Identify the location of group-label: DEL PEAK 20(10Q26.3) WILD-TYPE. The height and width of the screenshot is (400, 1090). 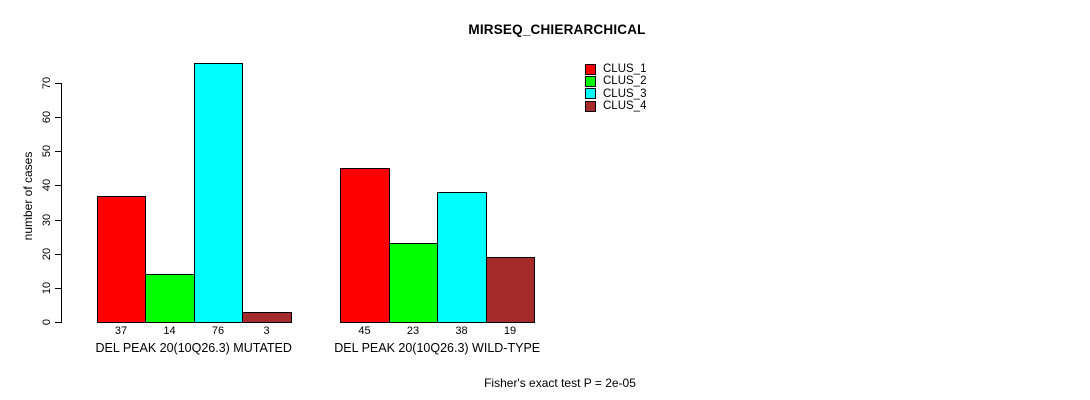
(437, 348).